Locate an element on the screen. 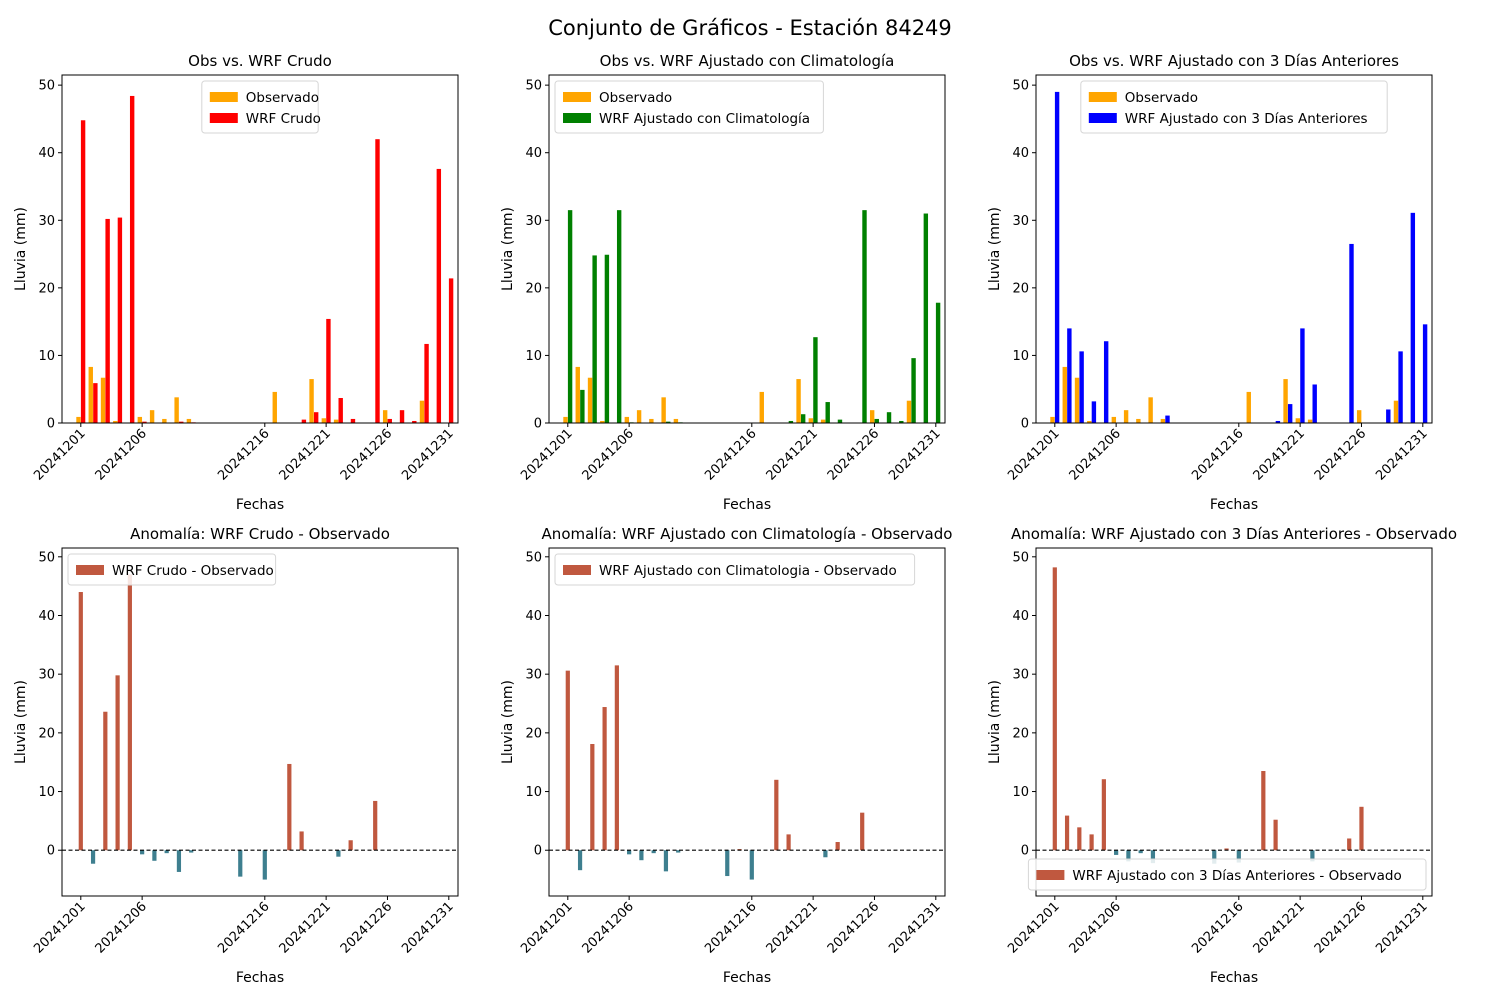 The height and width of the screenshot is (1000, 1500). legend-label: WRF Ajustado con Climatología is located at coordinates (704, 119).